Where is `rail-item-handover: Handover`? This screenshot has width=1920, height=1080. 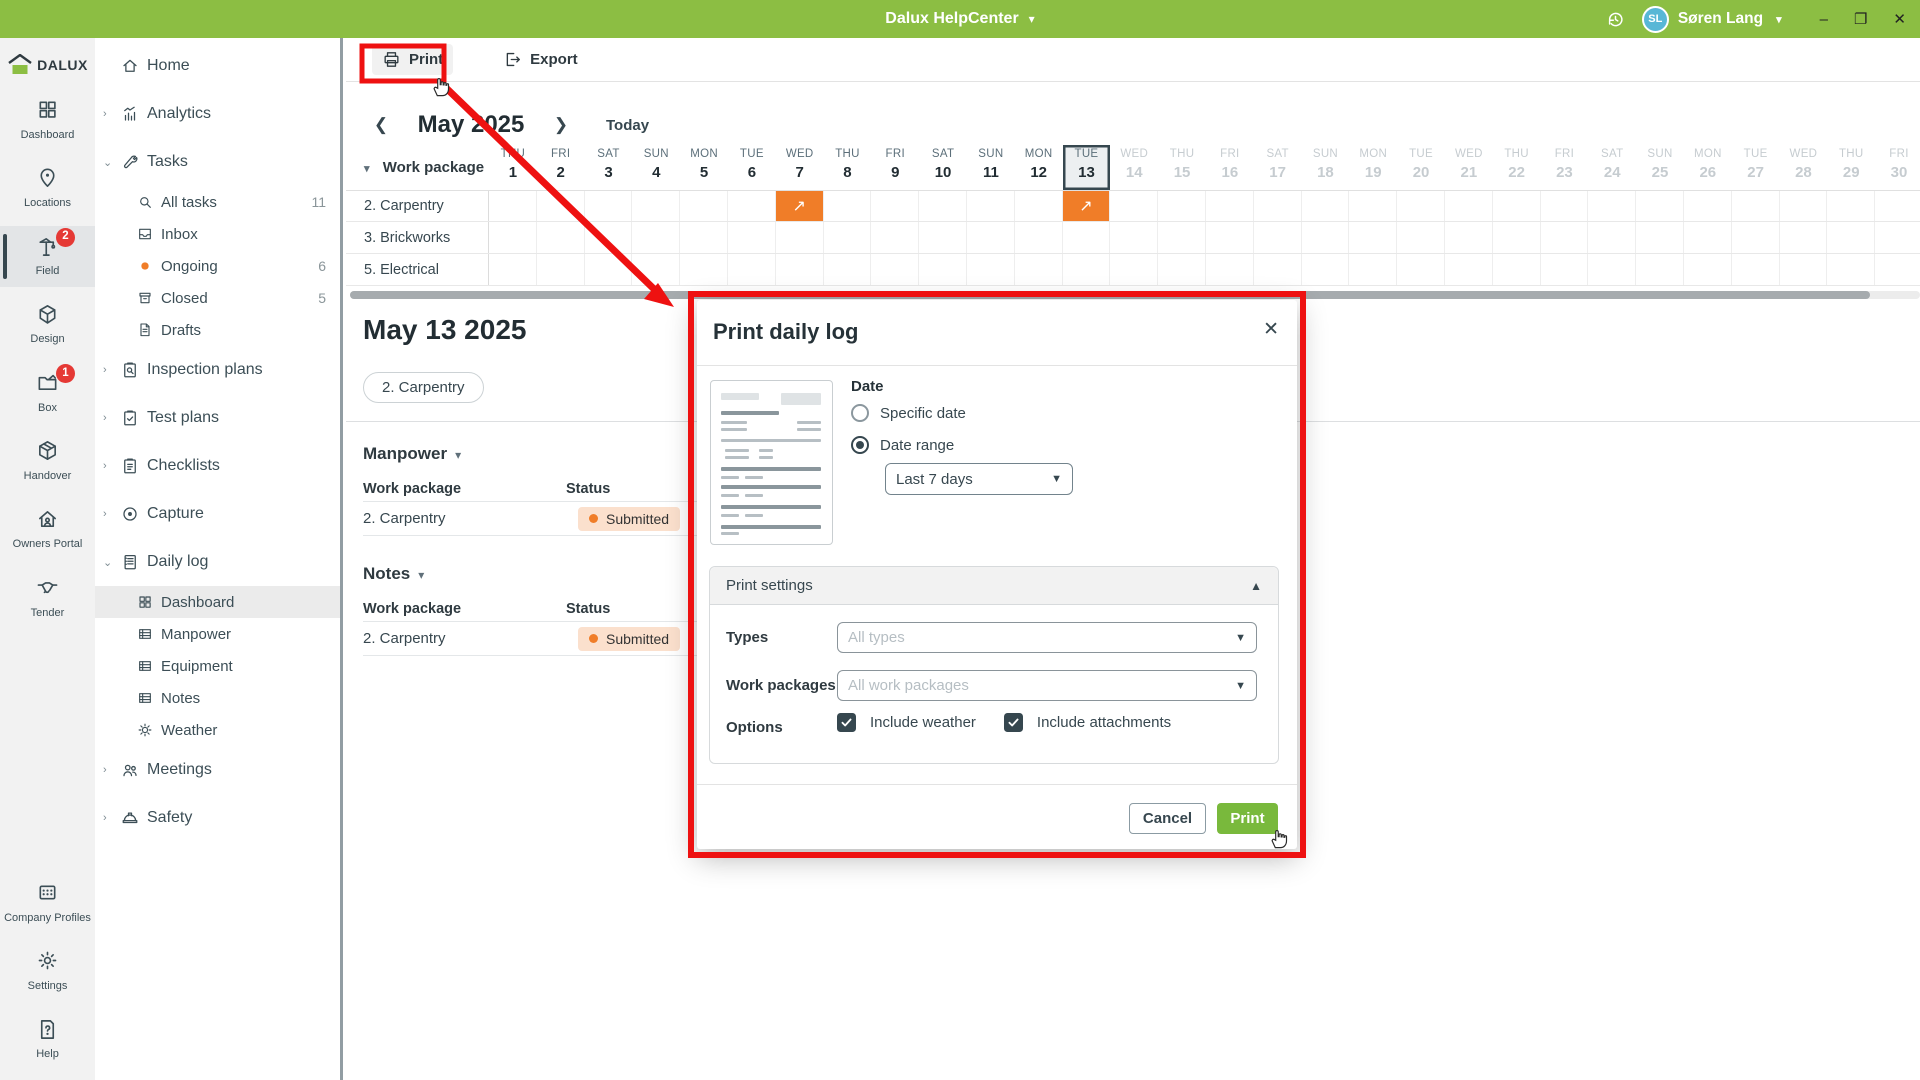 rail-item-handover: Handover is located at coordinates (47, 460).